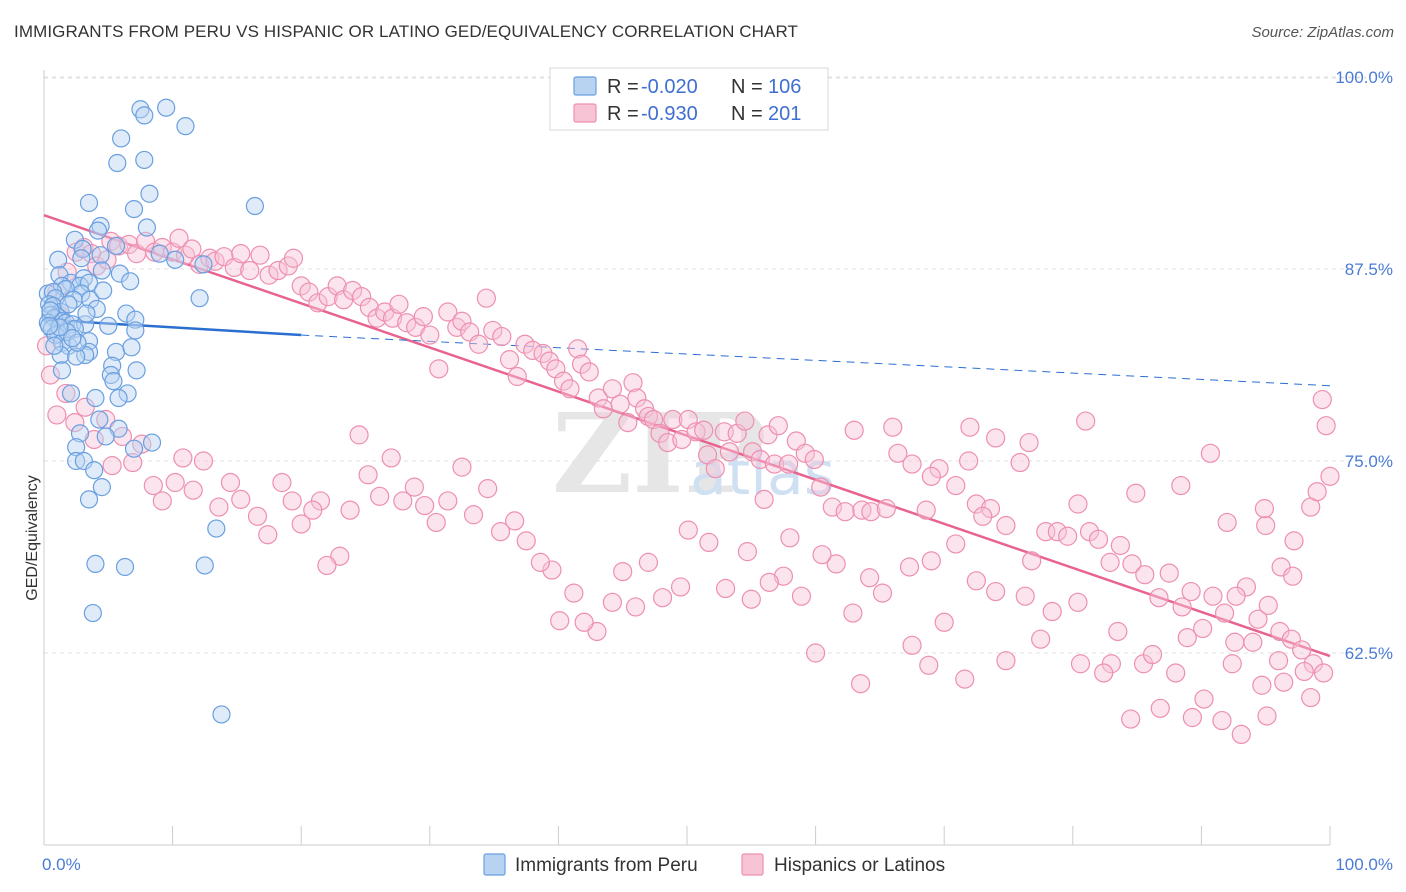 The width and height of the screenshot is (1406, 892). Describe the element at coordinates (747, 114) in the screenshot. I see `legend-n-label-2: N =` at that location.